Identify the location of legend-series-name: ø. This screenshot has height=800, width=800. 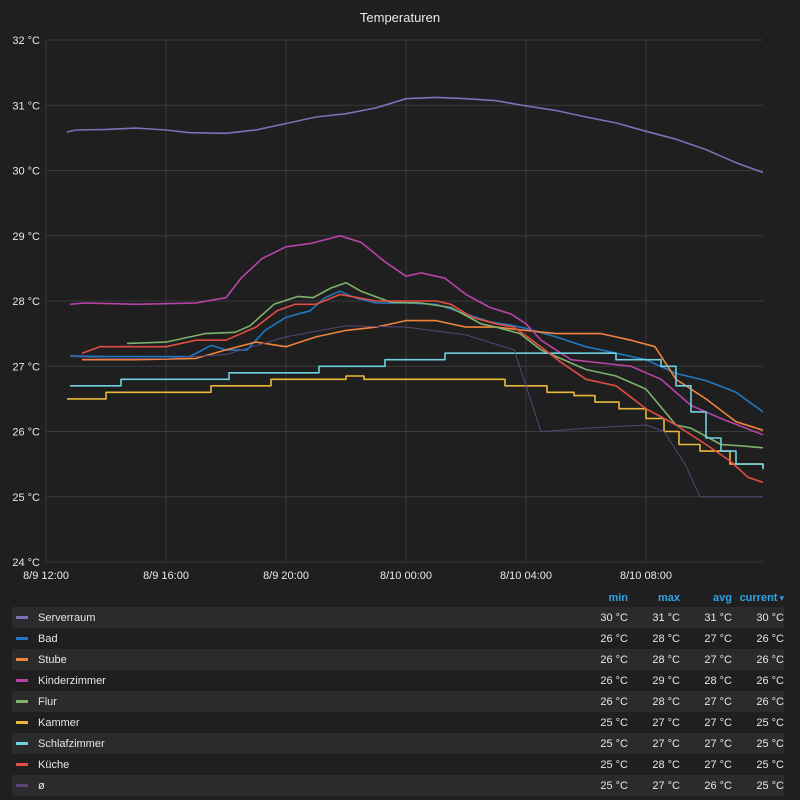
(41, 785).